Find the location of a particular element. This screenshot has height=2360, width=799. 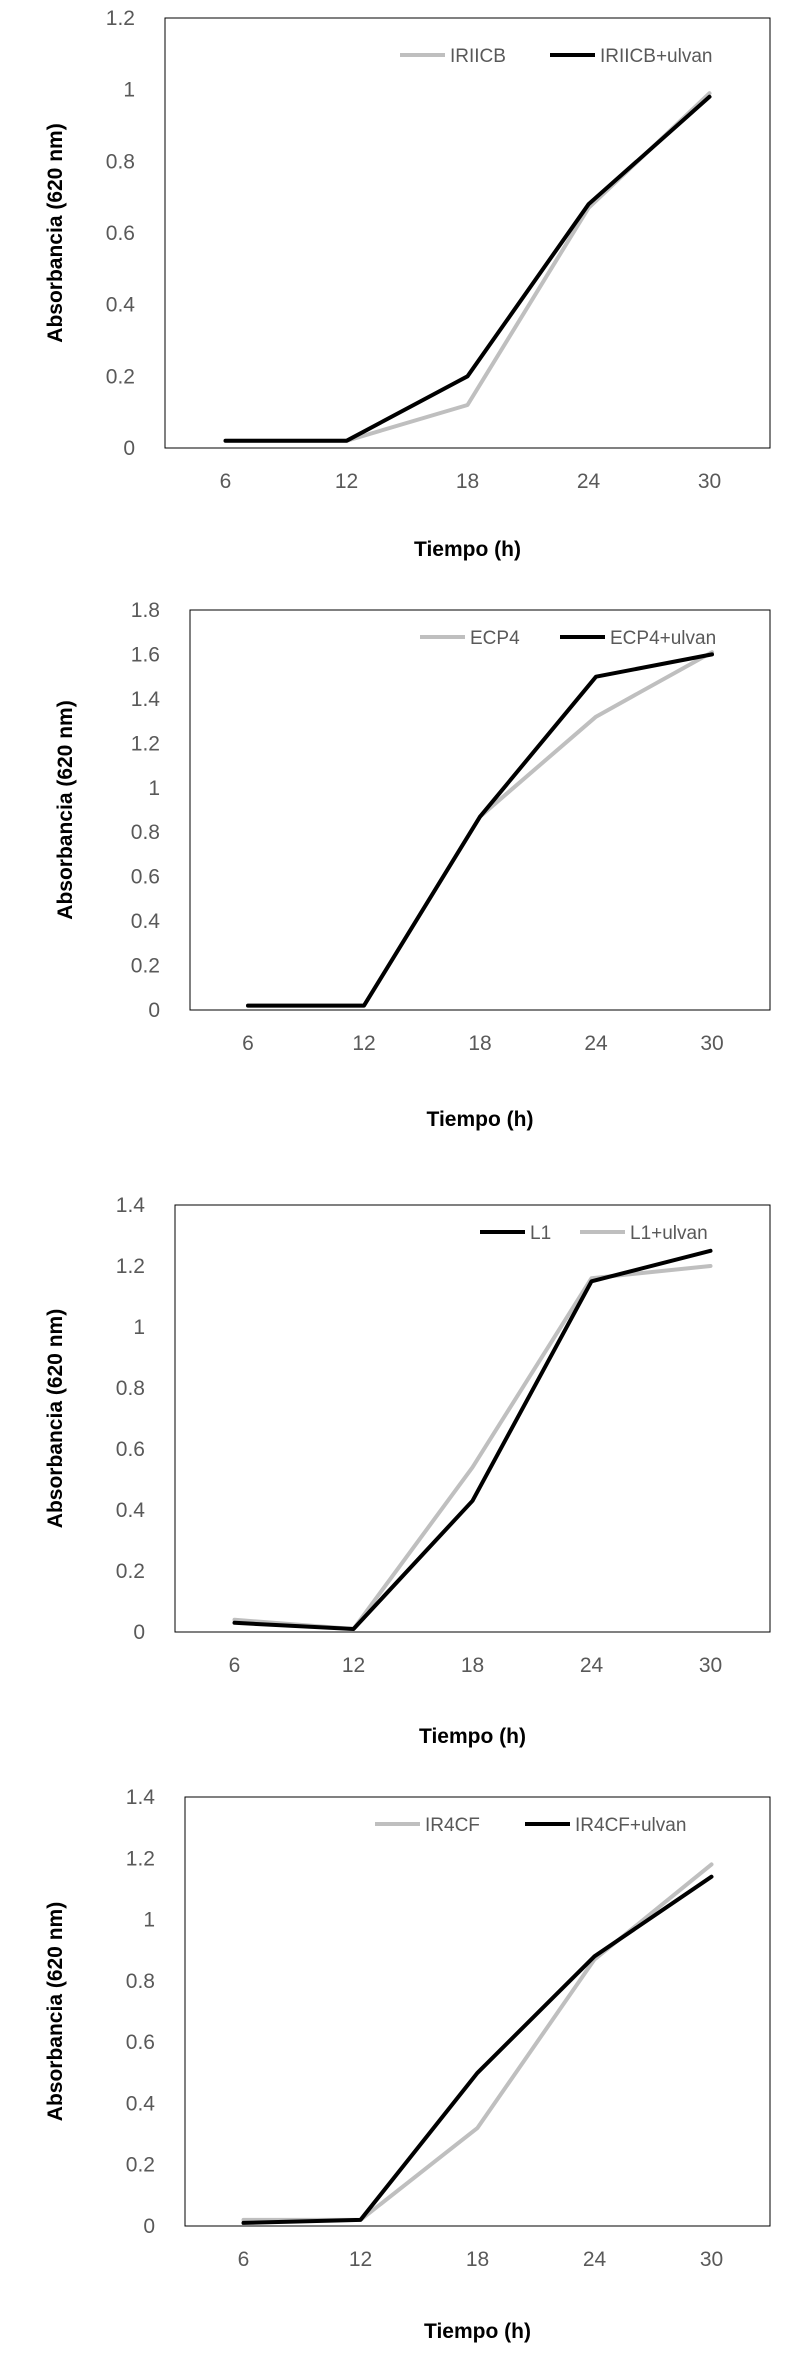

series-line-ECP4+ulvan is located at coordinates (480, 830).